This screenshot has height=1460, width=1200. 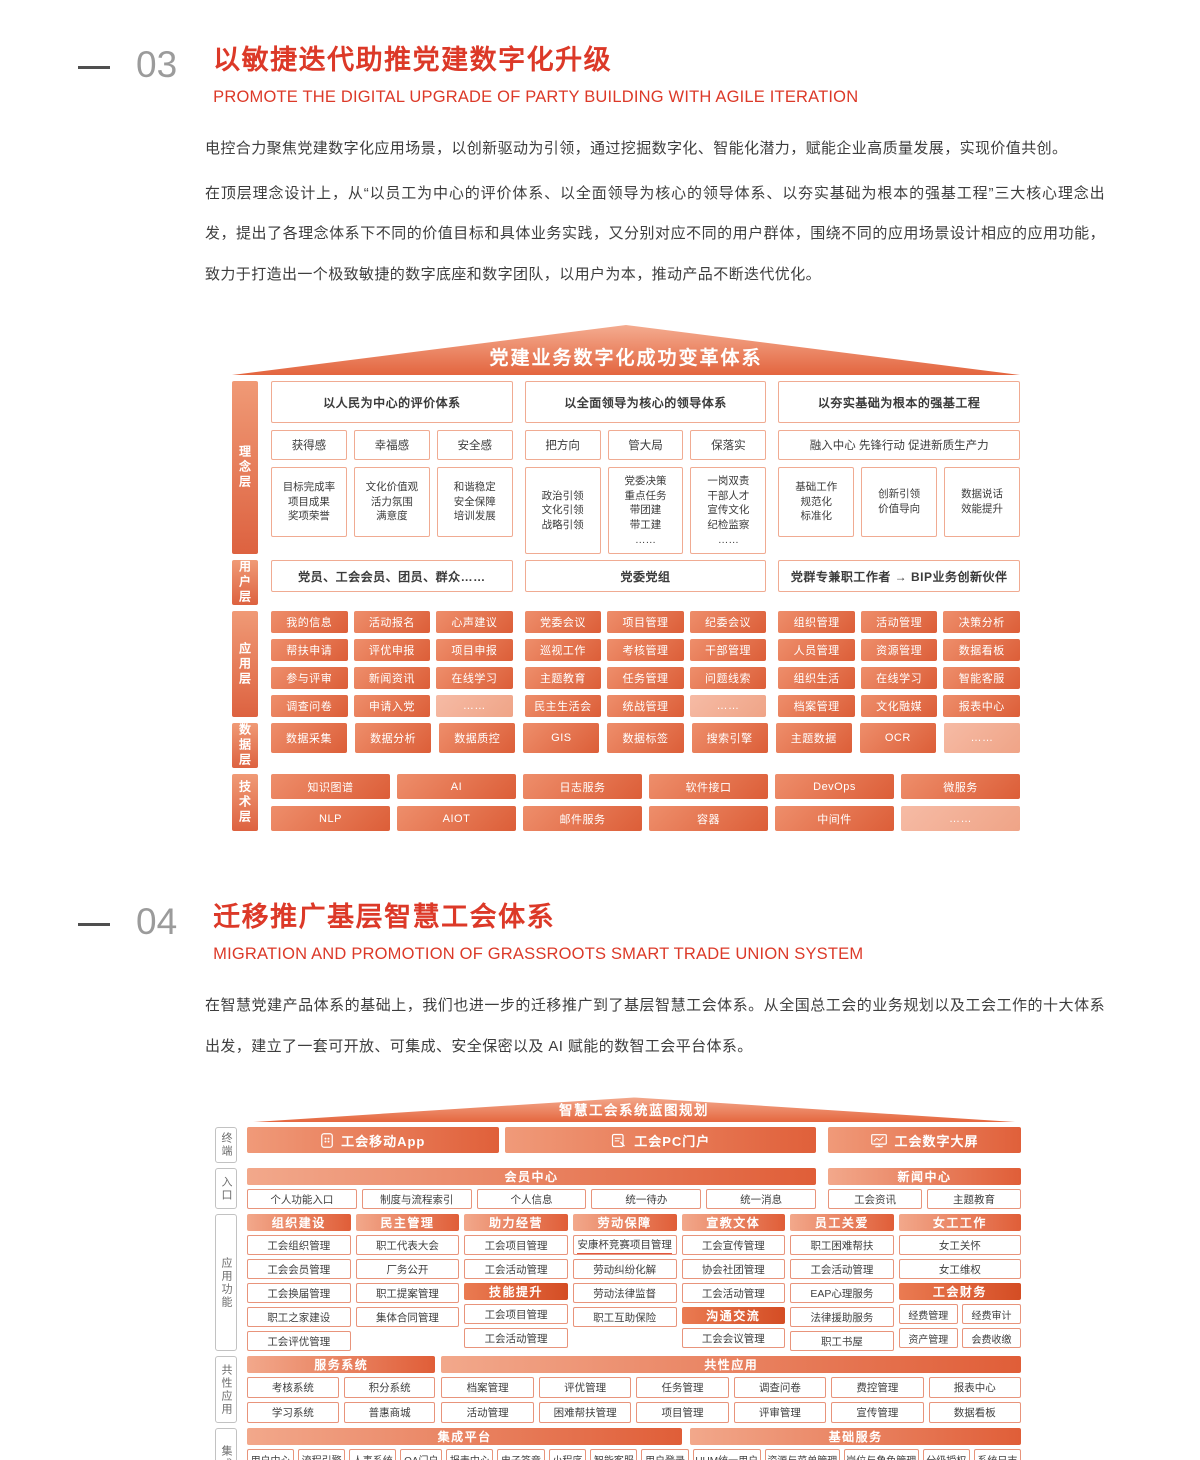 I want to click on service-systems-grid-row: 学习系统 普惠商城, so click(x=341, y=1413).